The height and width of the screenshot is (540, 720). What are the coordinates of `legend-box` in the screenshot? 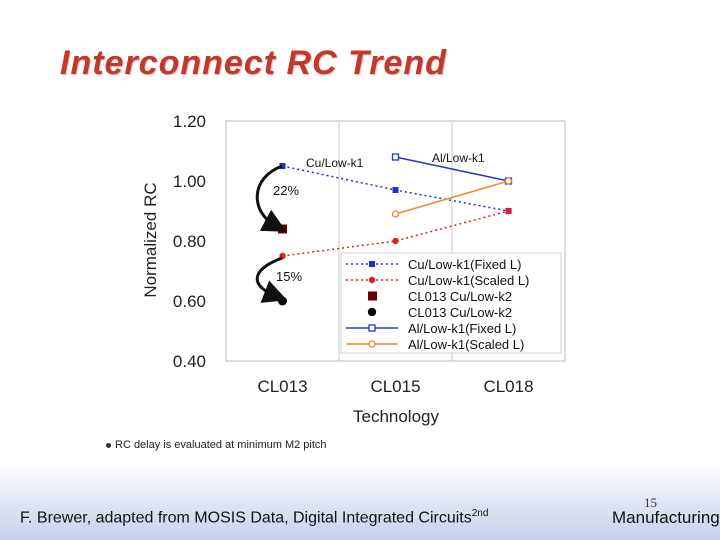 It's located at (451, 303).